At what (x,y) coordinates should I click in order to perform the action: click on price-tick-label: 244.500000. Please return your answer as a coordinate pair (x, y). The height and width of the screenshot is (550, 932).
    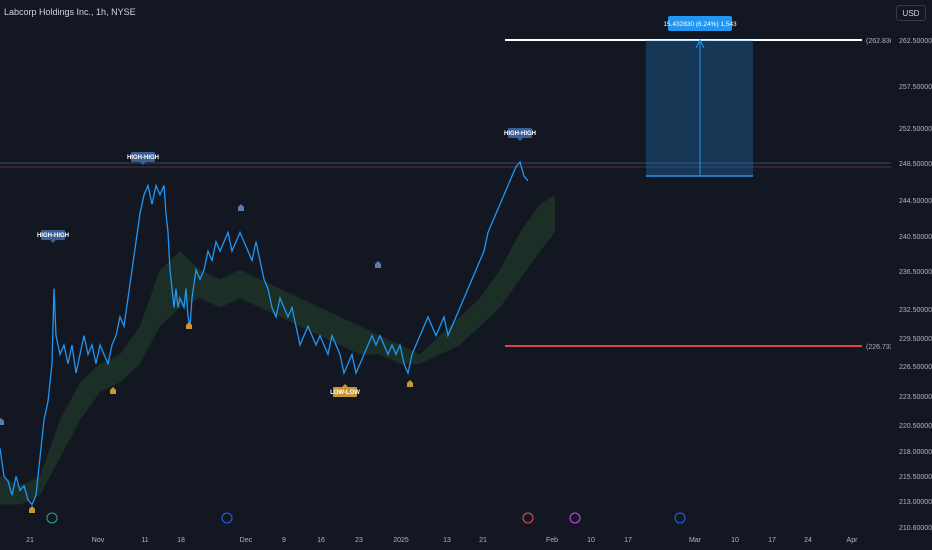
    Looking at the image, I should click on (915, 201).